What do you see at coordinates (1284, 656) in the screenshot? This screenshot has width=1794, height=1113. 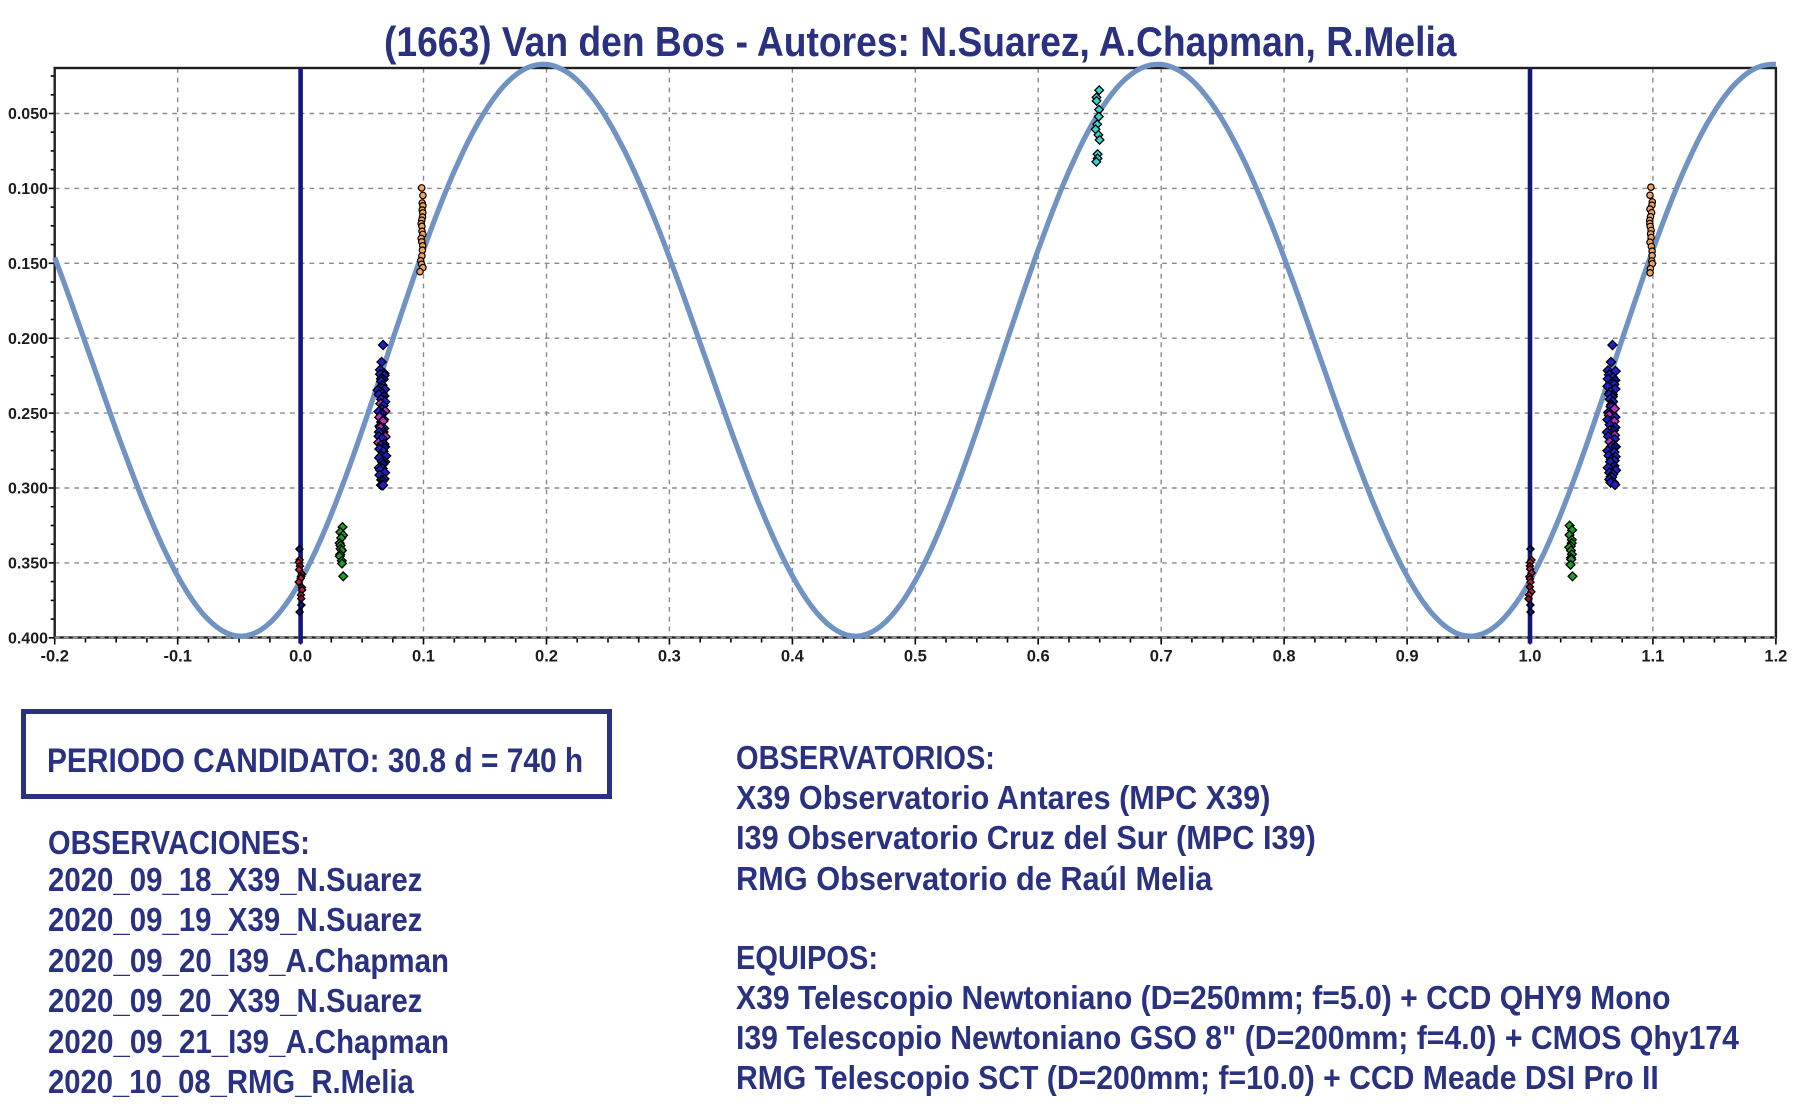 I see `svg-text: 0.8` at bounding box center [1284, 656].